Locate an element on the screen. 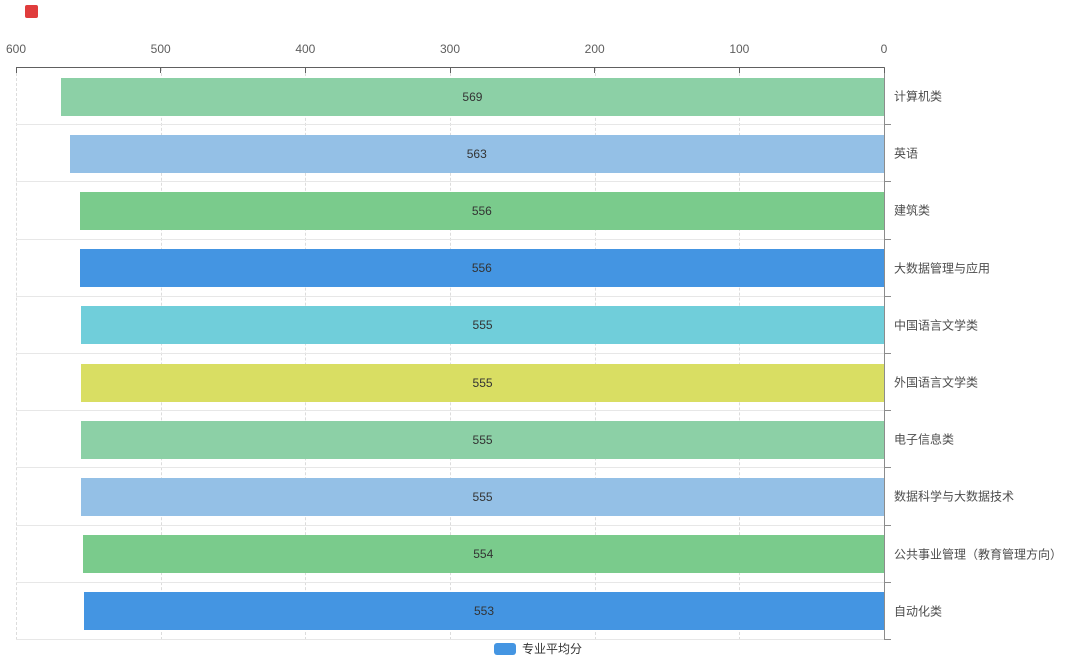 Image resolution: width=1080 pixels, height=666 pixels. category-label: 大数据管理与应用 is located at coordinates (942, 268).